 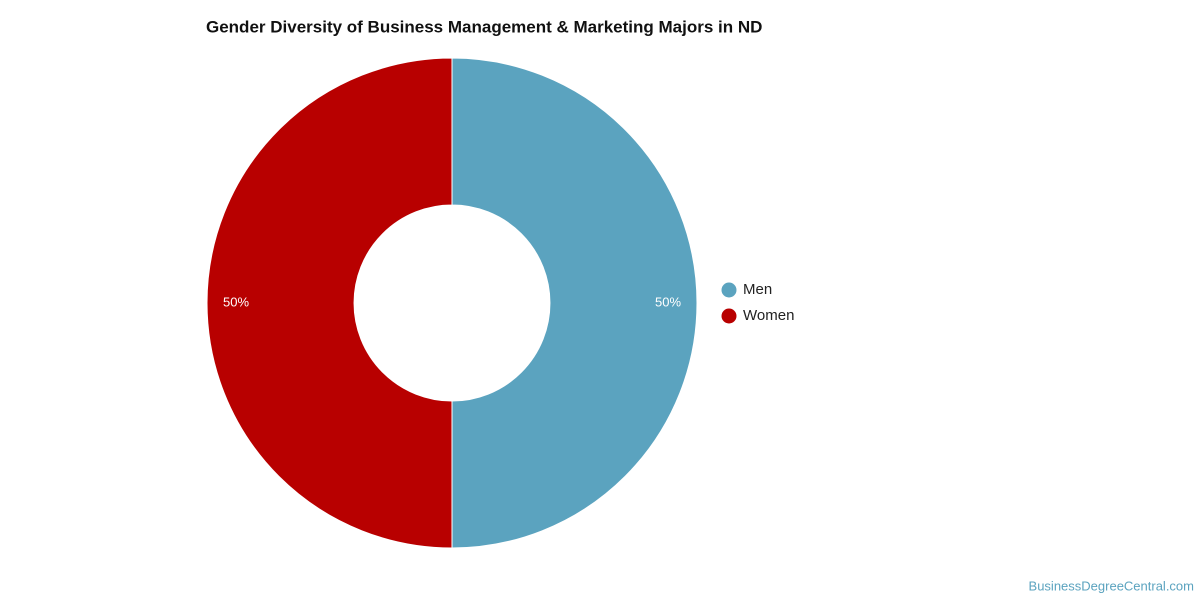 I want to click on legend-label: Men, so click(x=757, y=289).